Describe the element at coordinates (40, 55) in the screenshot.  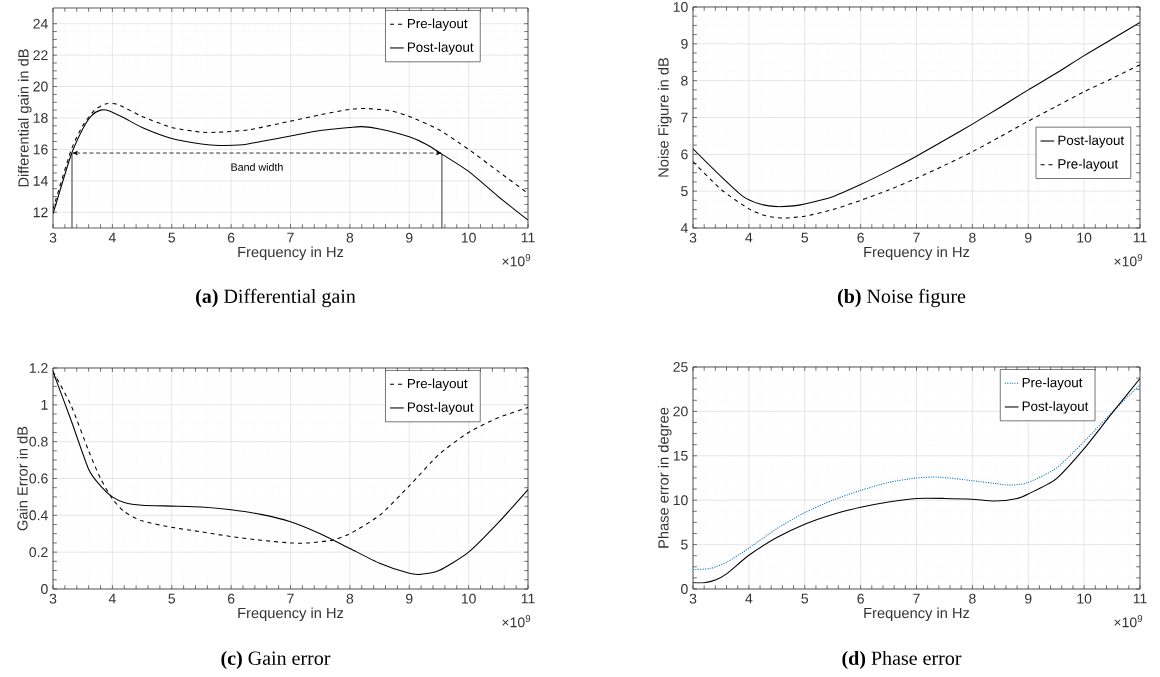
I see `y-tick-label: 22` at that location.